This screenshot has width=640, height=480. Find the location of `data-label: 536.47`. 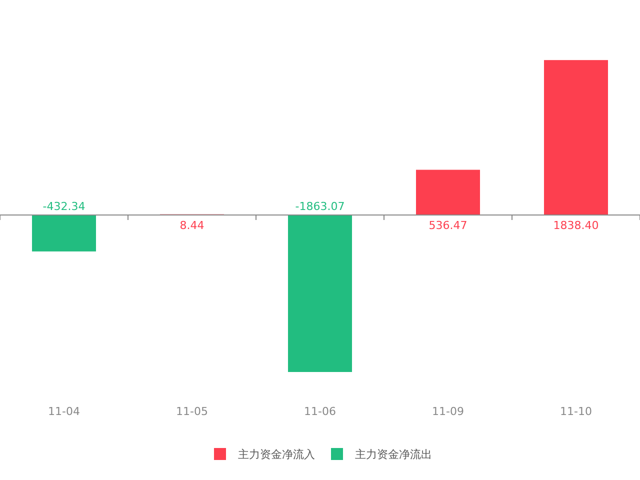

data-label: 536.47 is located at coordinates (448, 225).